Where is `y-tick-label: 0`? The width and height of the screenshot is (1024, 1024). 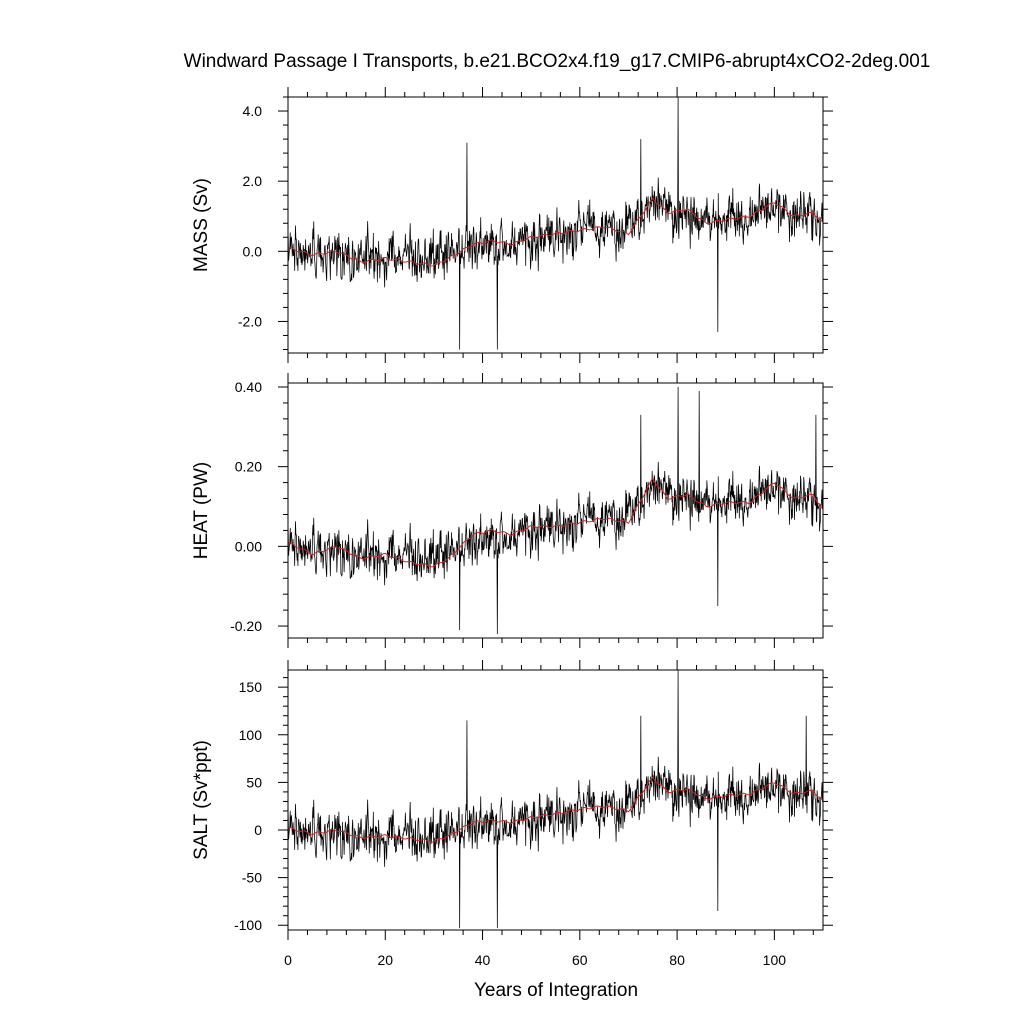
y-tick-label: 0 is located at coordinates (258, 830).